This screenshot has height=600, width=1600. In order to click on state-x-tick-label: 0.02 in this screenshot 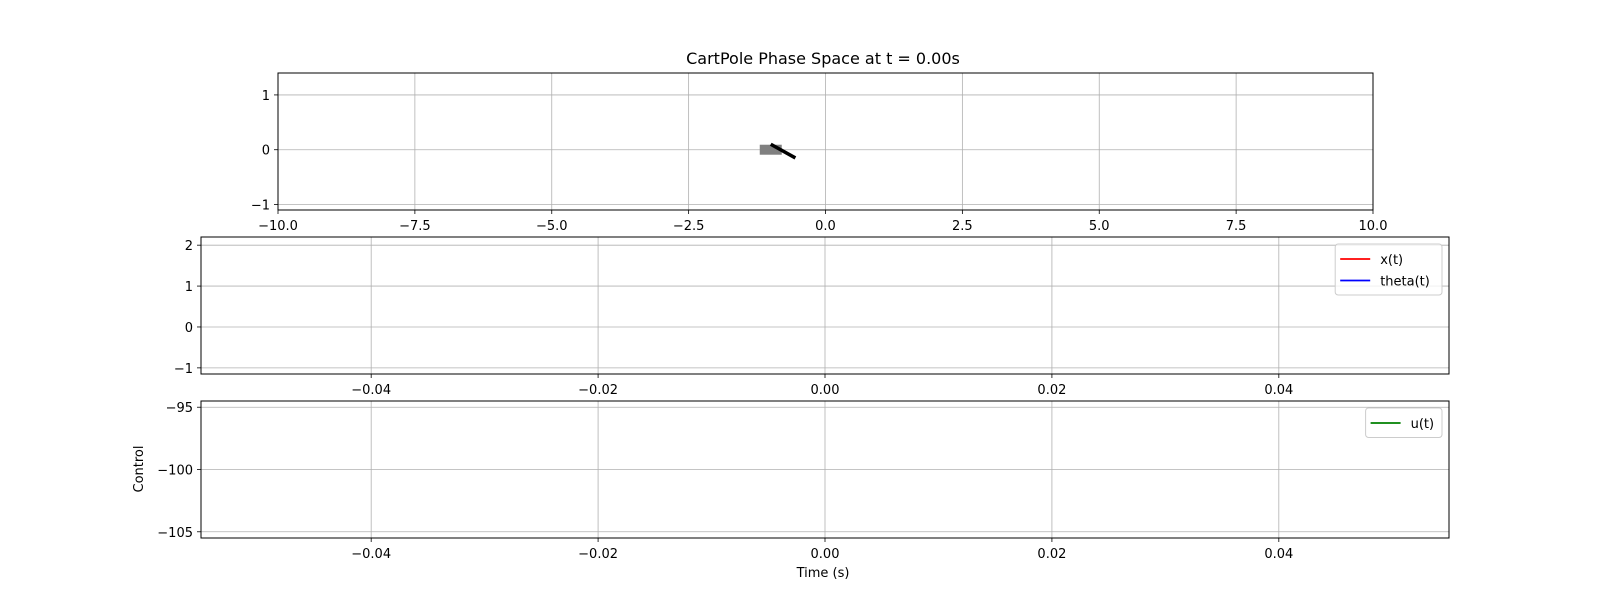, I will do `click(1051, 390)`.